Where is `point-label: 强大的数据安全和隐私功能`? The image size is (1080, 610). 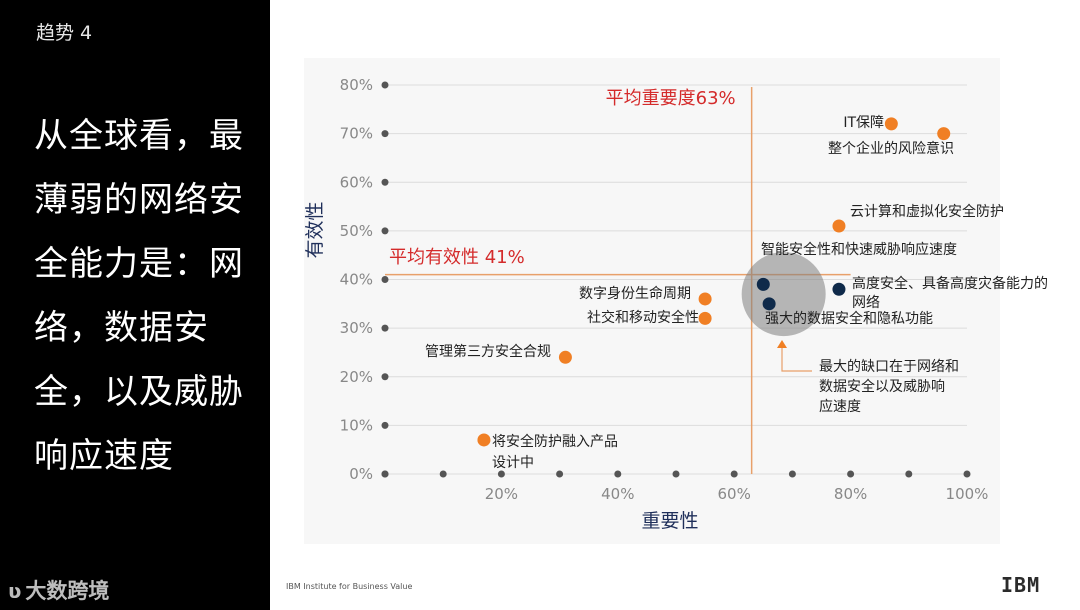
point-label: 强大的数据安全和隐私功能 is located at coordinates (849, 318).